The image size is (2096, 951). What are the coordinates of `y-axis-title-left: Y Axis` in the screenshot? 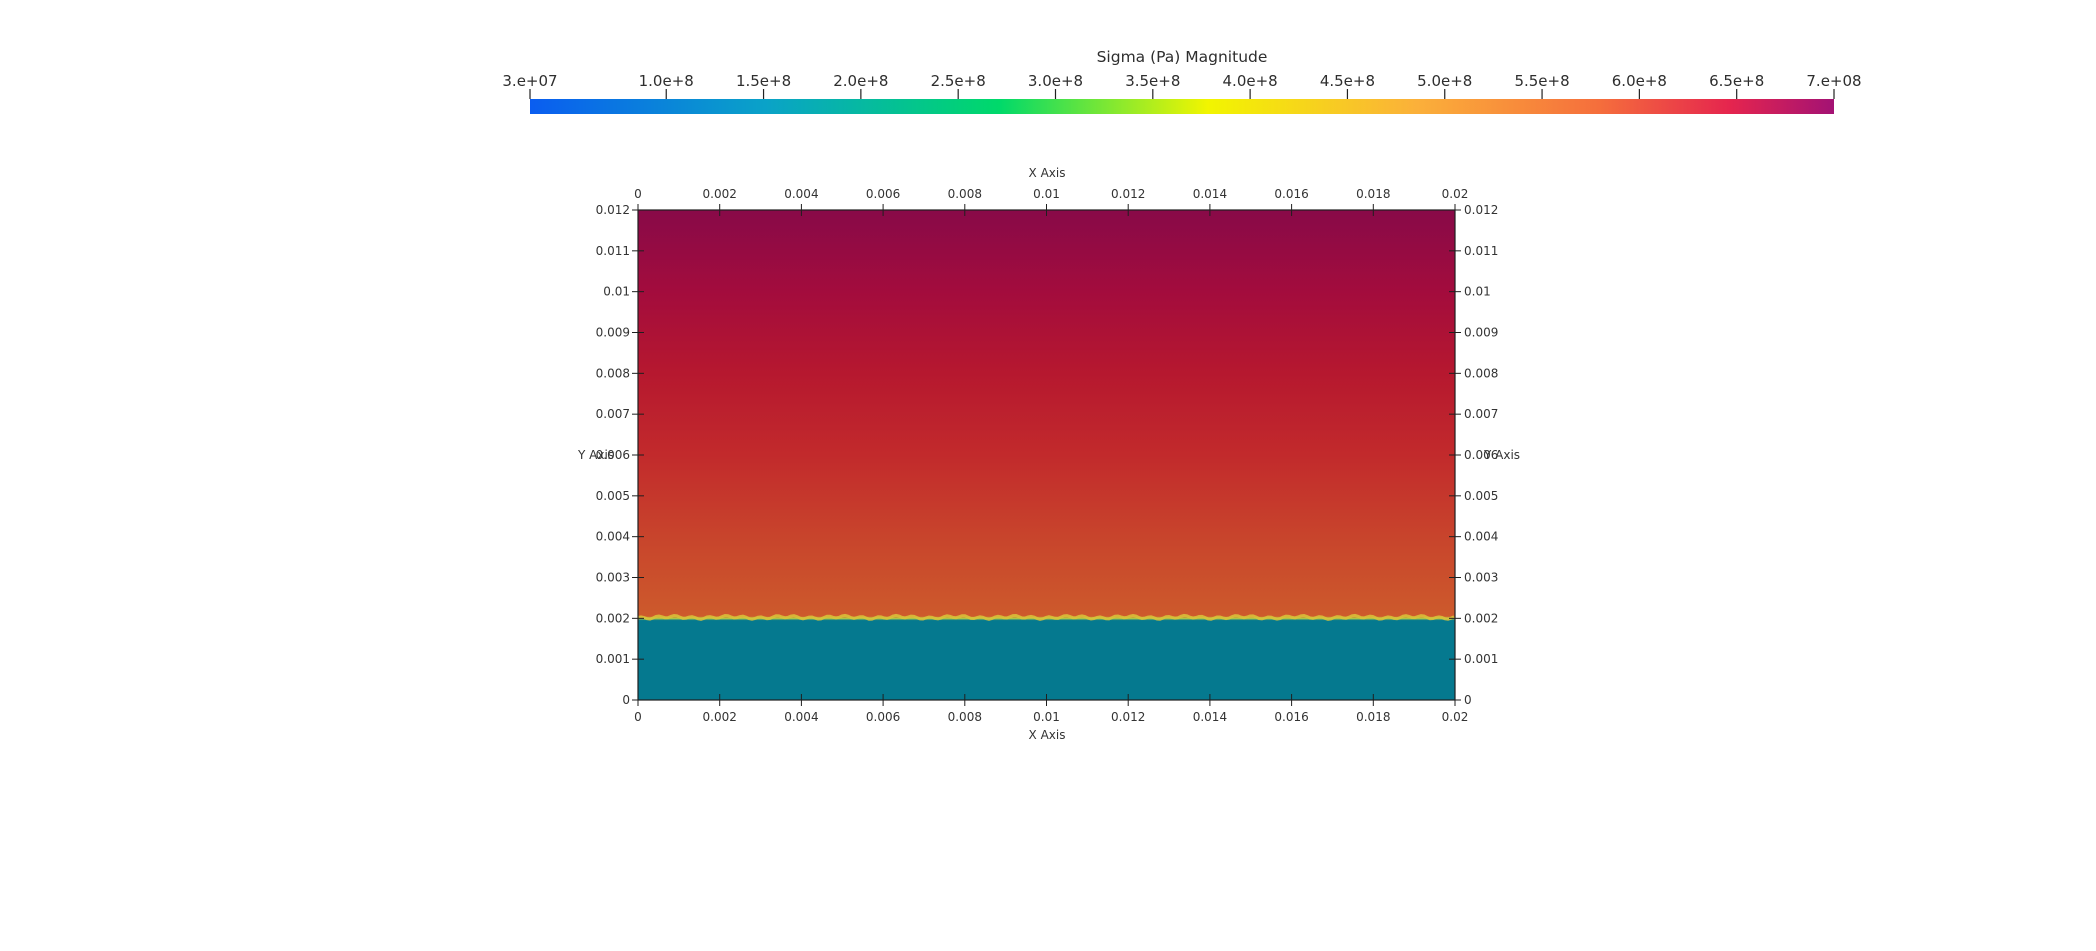 It's located at (595, 455).